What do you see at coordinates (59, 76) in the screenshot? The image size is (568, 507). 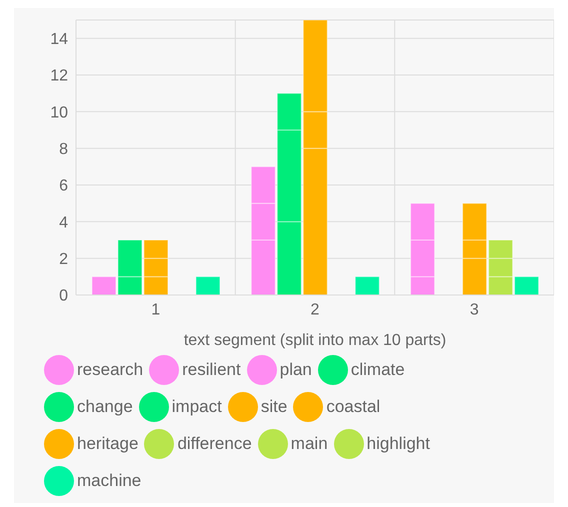 I see `y-tick-label: 12` at bounding box center [59, 76].